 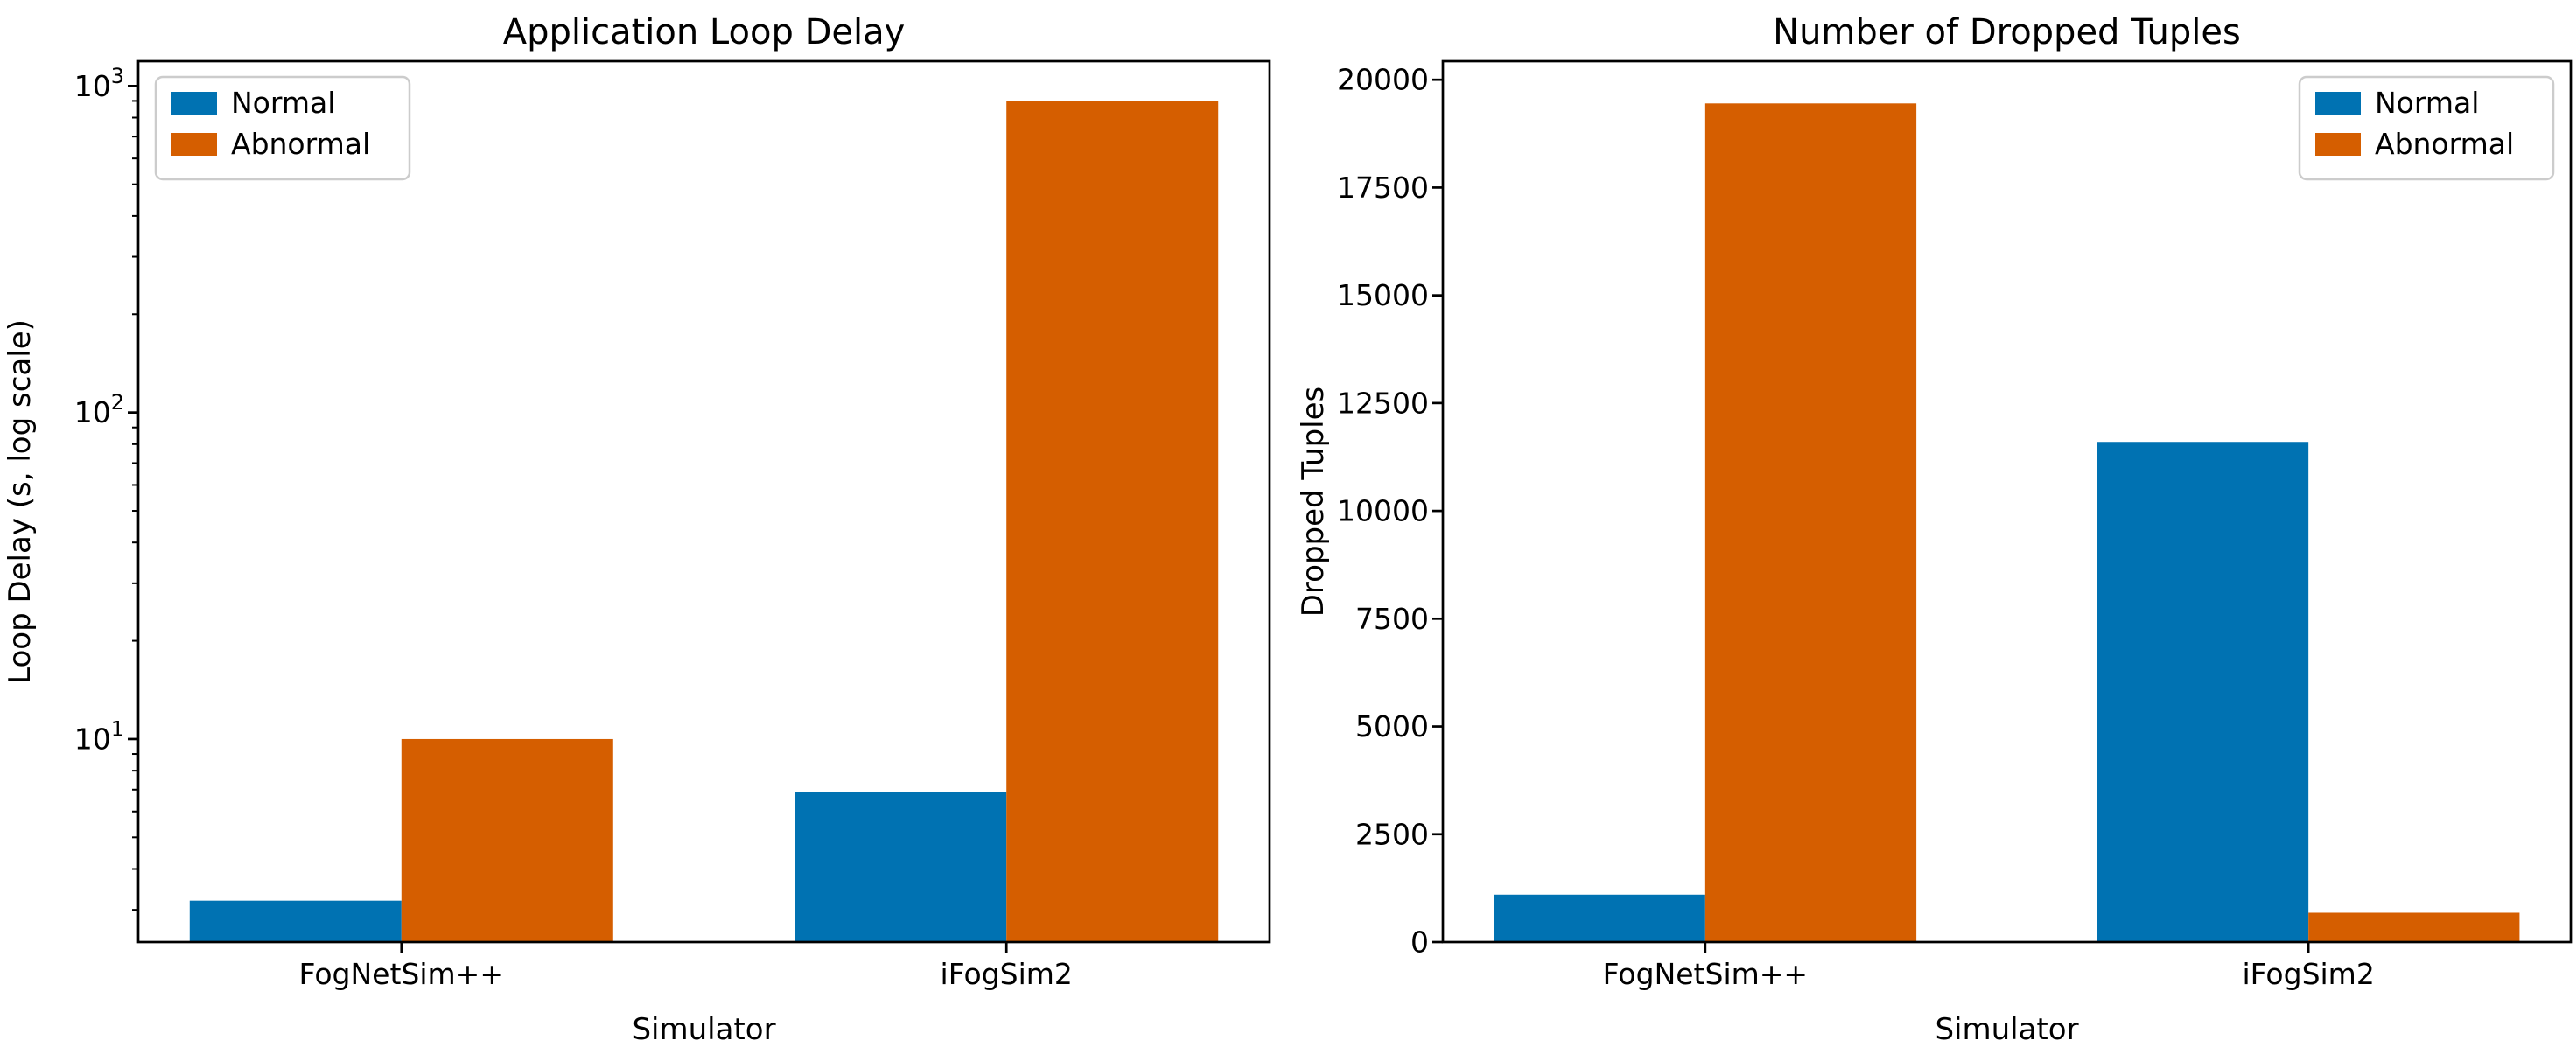 What do you see at coordinates (704, 32) in the screenshot?
I see `chart-title: Application Loop Delay` at bounding box center [704, 32].